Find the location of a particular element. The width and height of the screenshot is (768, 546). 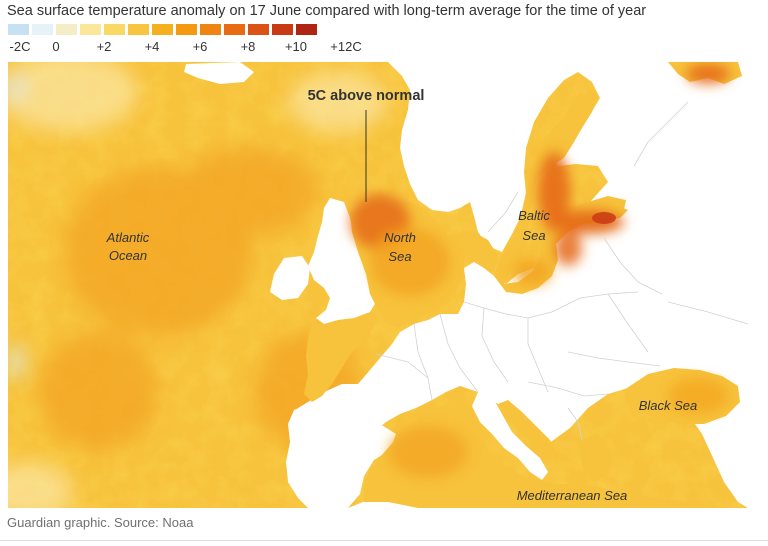

baltic-sea-label: Sea is located at coordinates (533, 235).